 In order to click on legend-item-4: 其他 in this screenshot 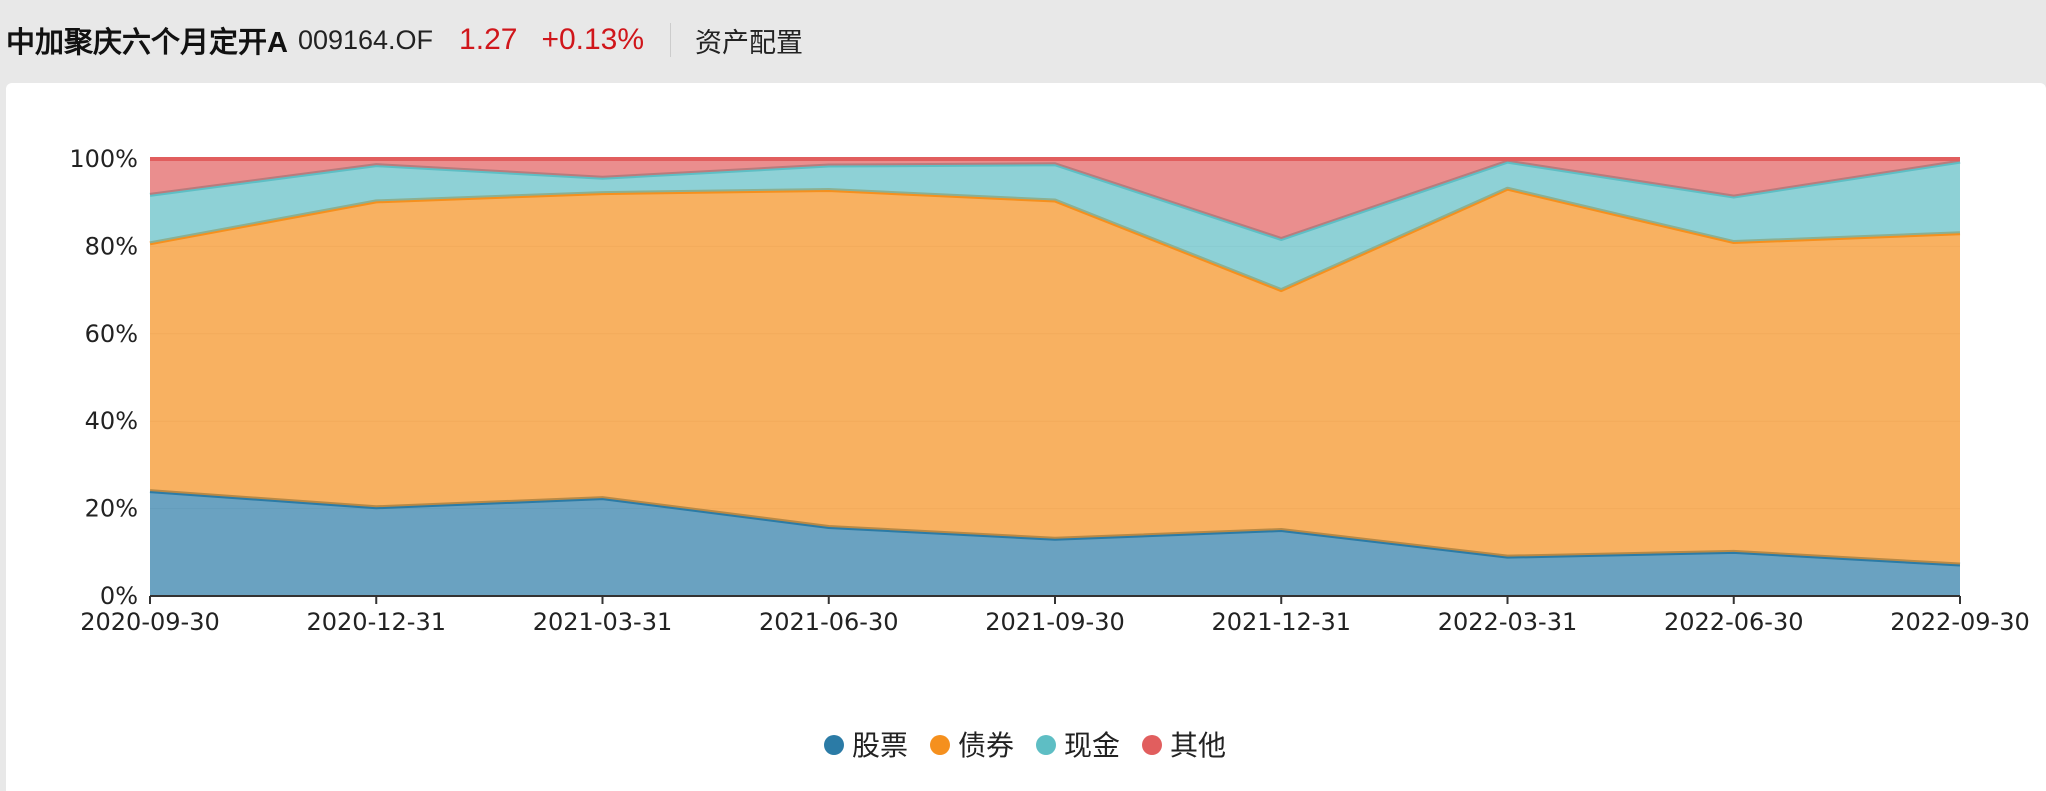, I will do `click(1184, 745)`.